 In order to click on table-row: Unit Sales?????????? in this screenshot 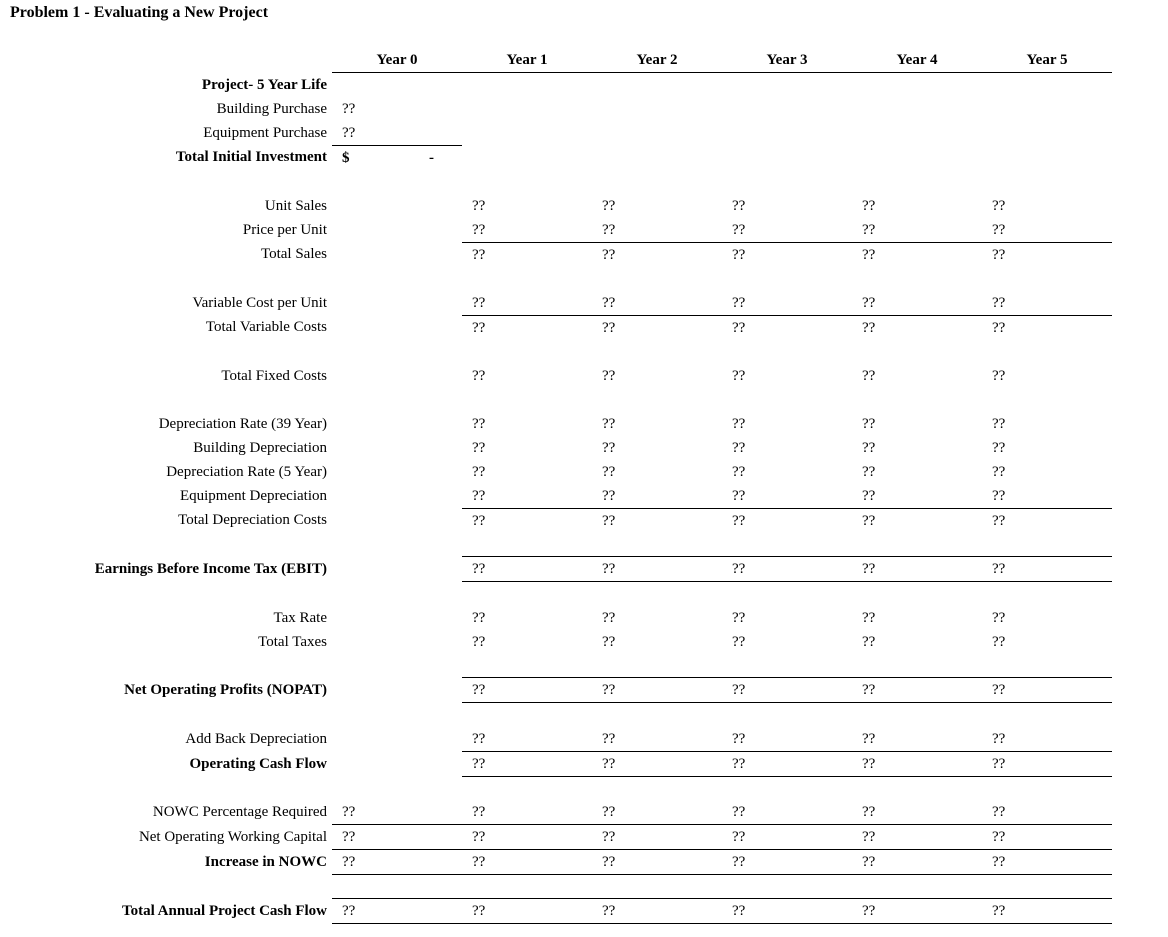, I will do `click(556, 206)`.